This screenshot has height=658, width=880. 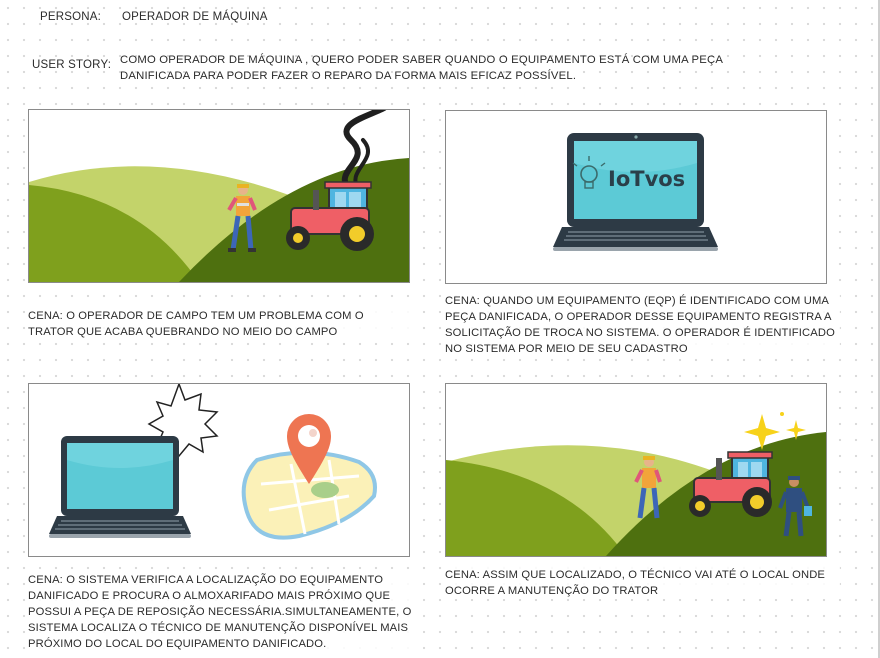 I want to click on sparkle-icon, so click(x=775, y=431).